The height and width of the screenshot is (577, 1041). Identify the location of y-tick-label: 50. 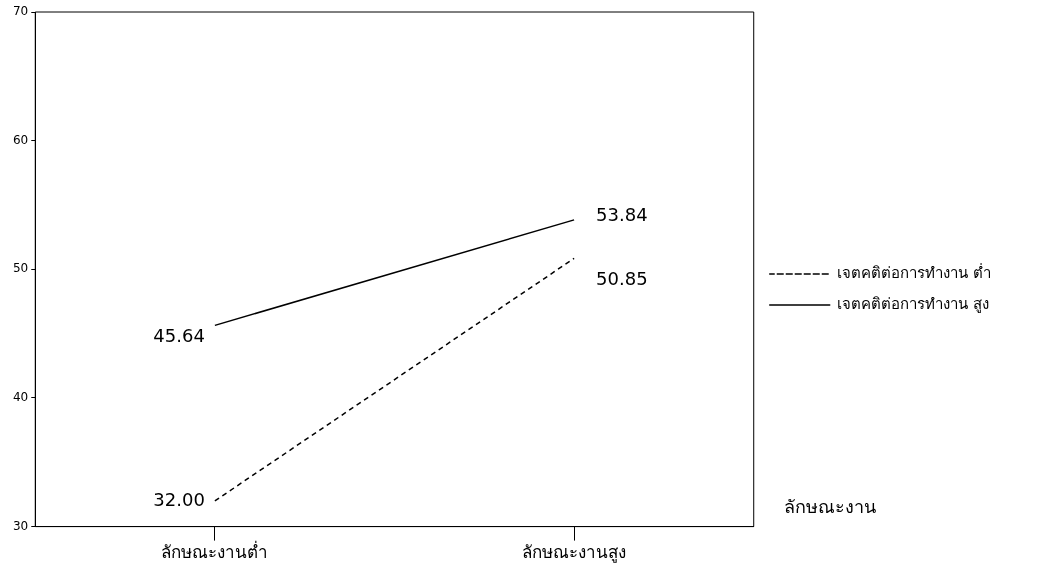
(20, 268).